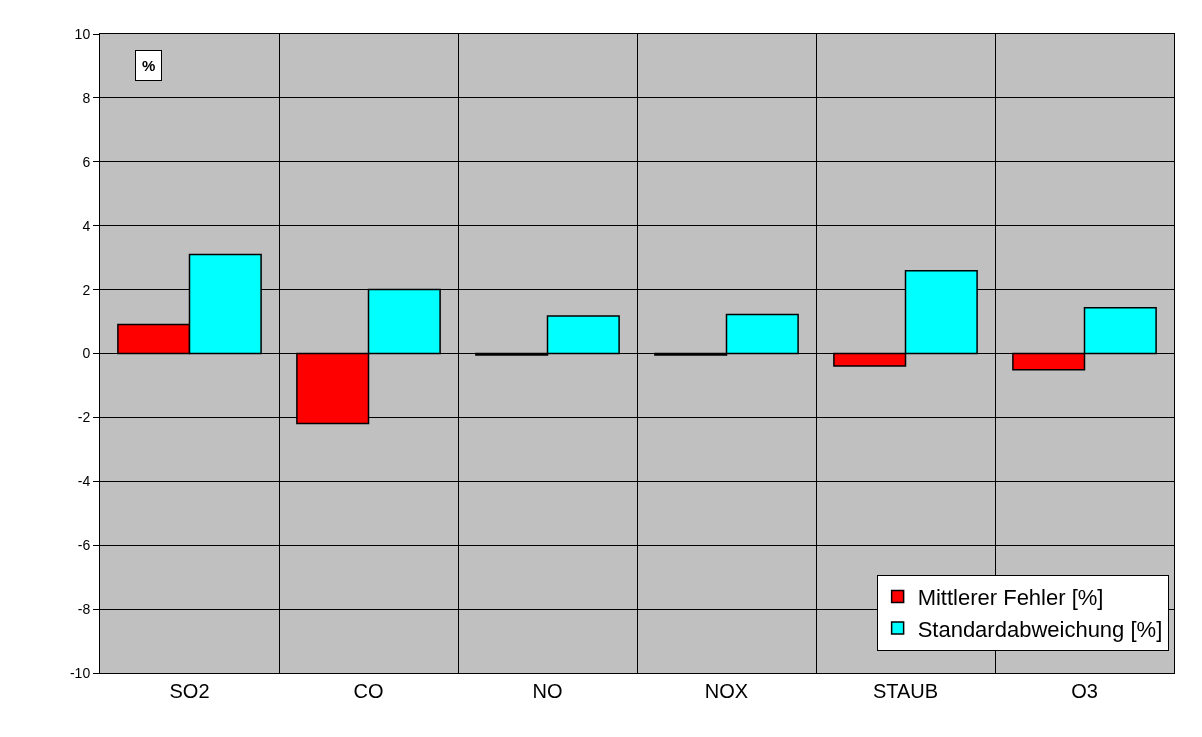 Image resolution: width=1202 pixels, height=737 pixels. I want to click on y-axis-title: %, so click(149, 65).